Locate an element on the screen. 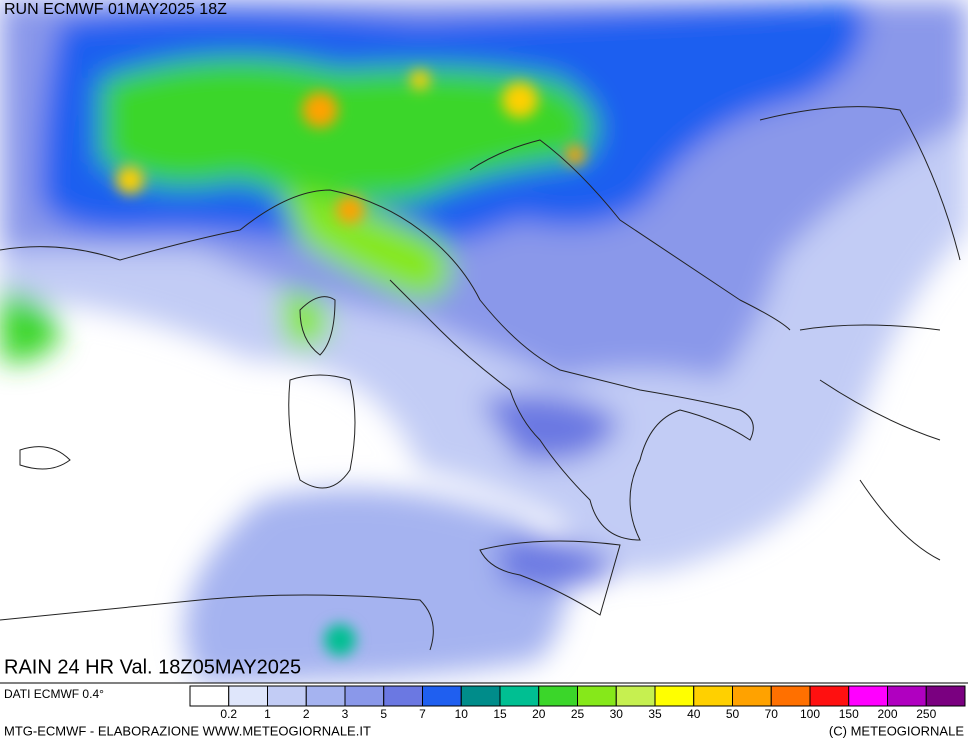  legend-label: 20 is located at coordinates (539, 714).